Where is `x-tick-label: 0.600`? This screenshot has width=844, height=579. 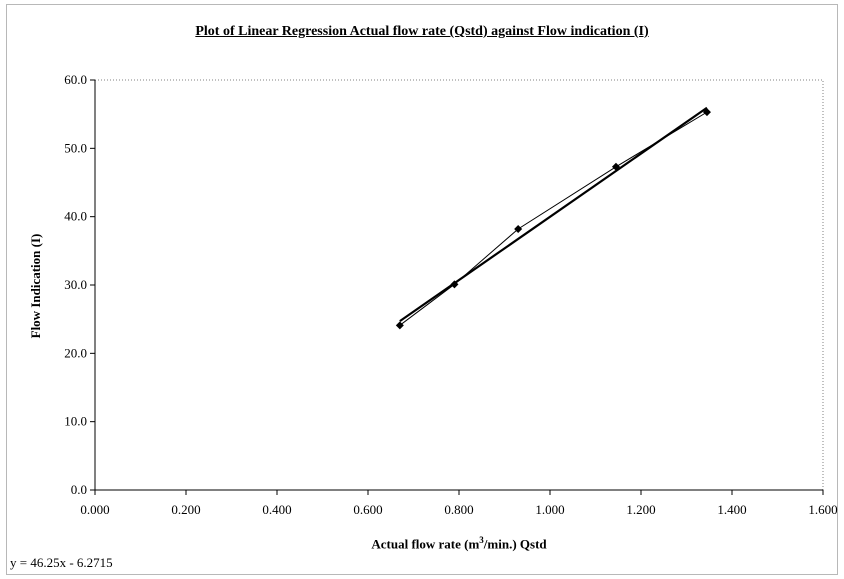 x-tick-label: 0.600 is located at coordinates (367, 509).